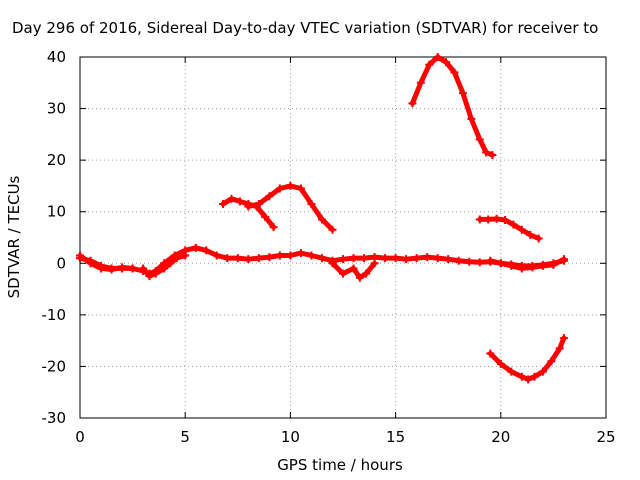 The width and height of the screenshot is (640, 480). What do you see at coordinates (56, 57) in the screenshot?
I see `y-tick-label: 40` at bounding box center [56, 57].